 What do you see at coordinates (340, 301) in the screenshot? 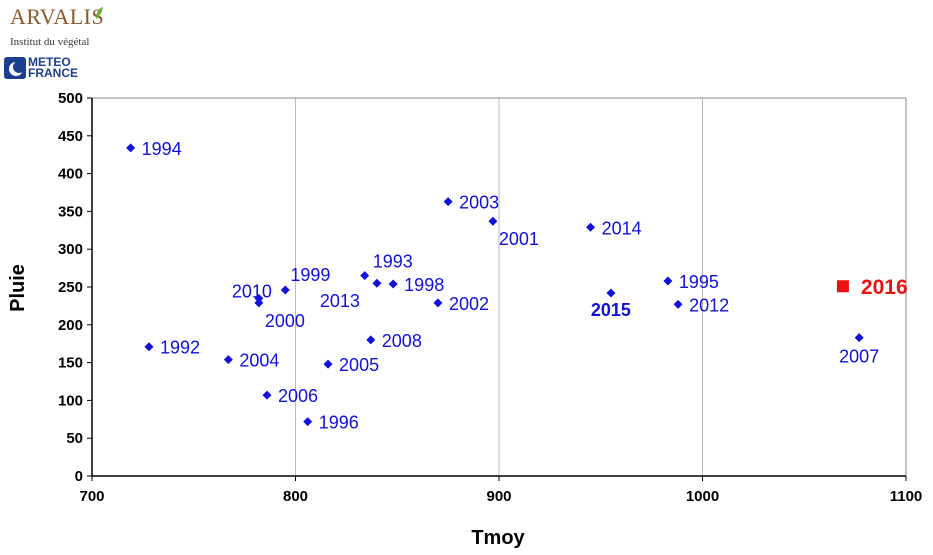
I see `point-label-2013: 2013` at bounding box center [340, 301].